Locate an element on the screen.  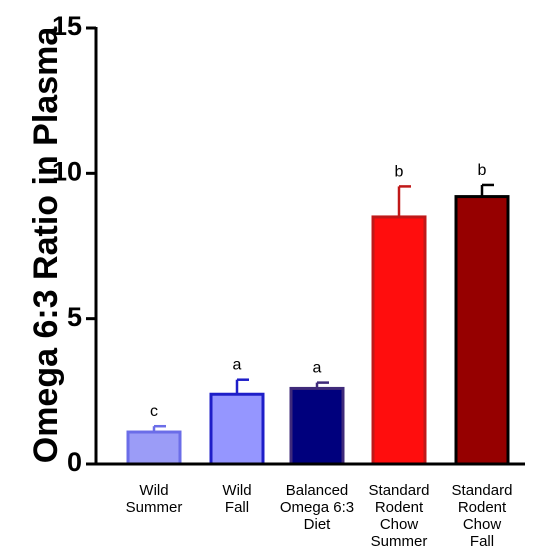
y-axis-ticks: 0 5 10 15 is located at coordinates (74, 244).